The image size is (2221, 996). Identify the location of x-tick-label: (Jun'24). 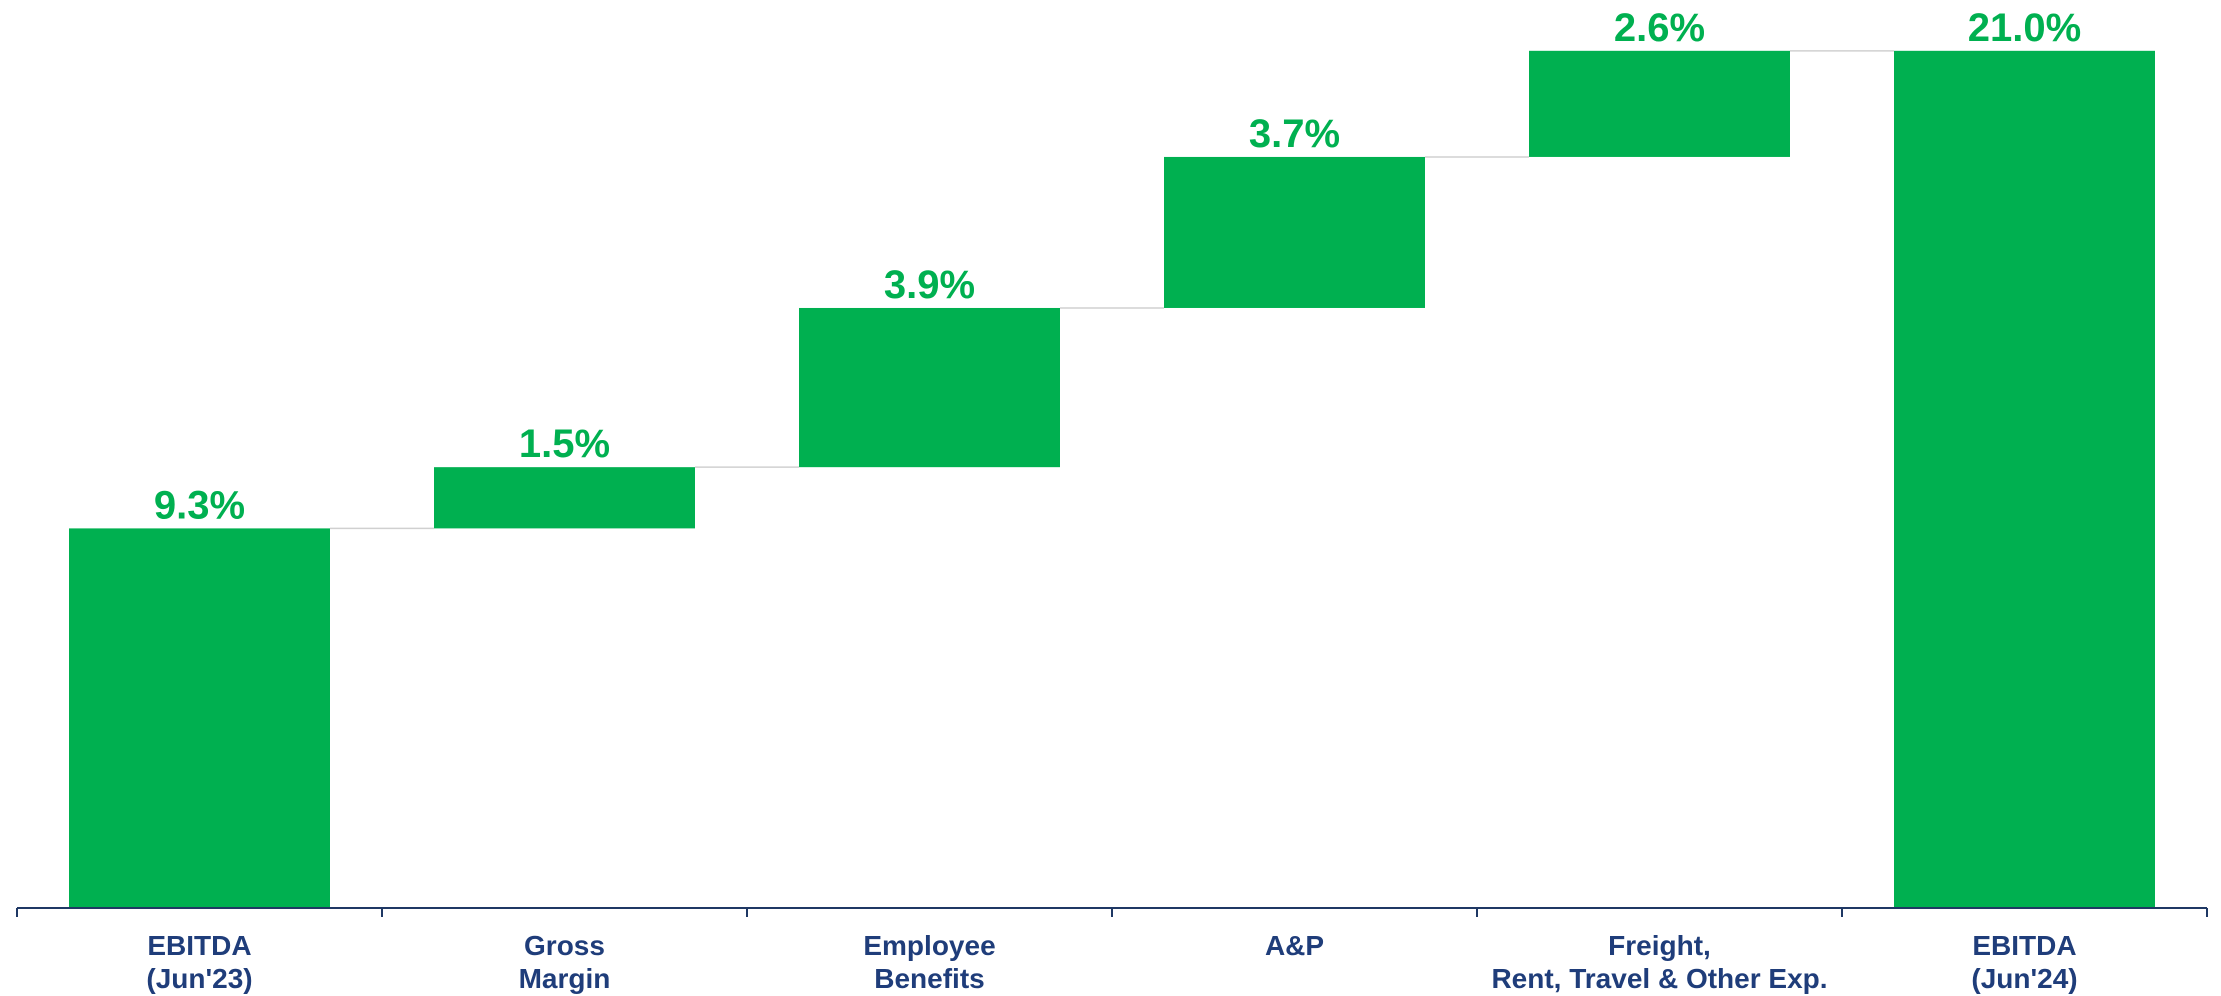
(2024, 978).